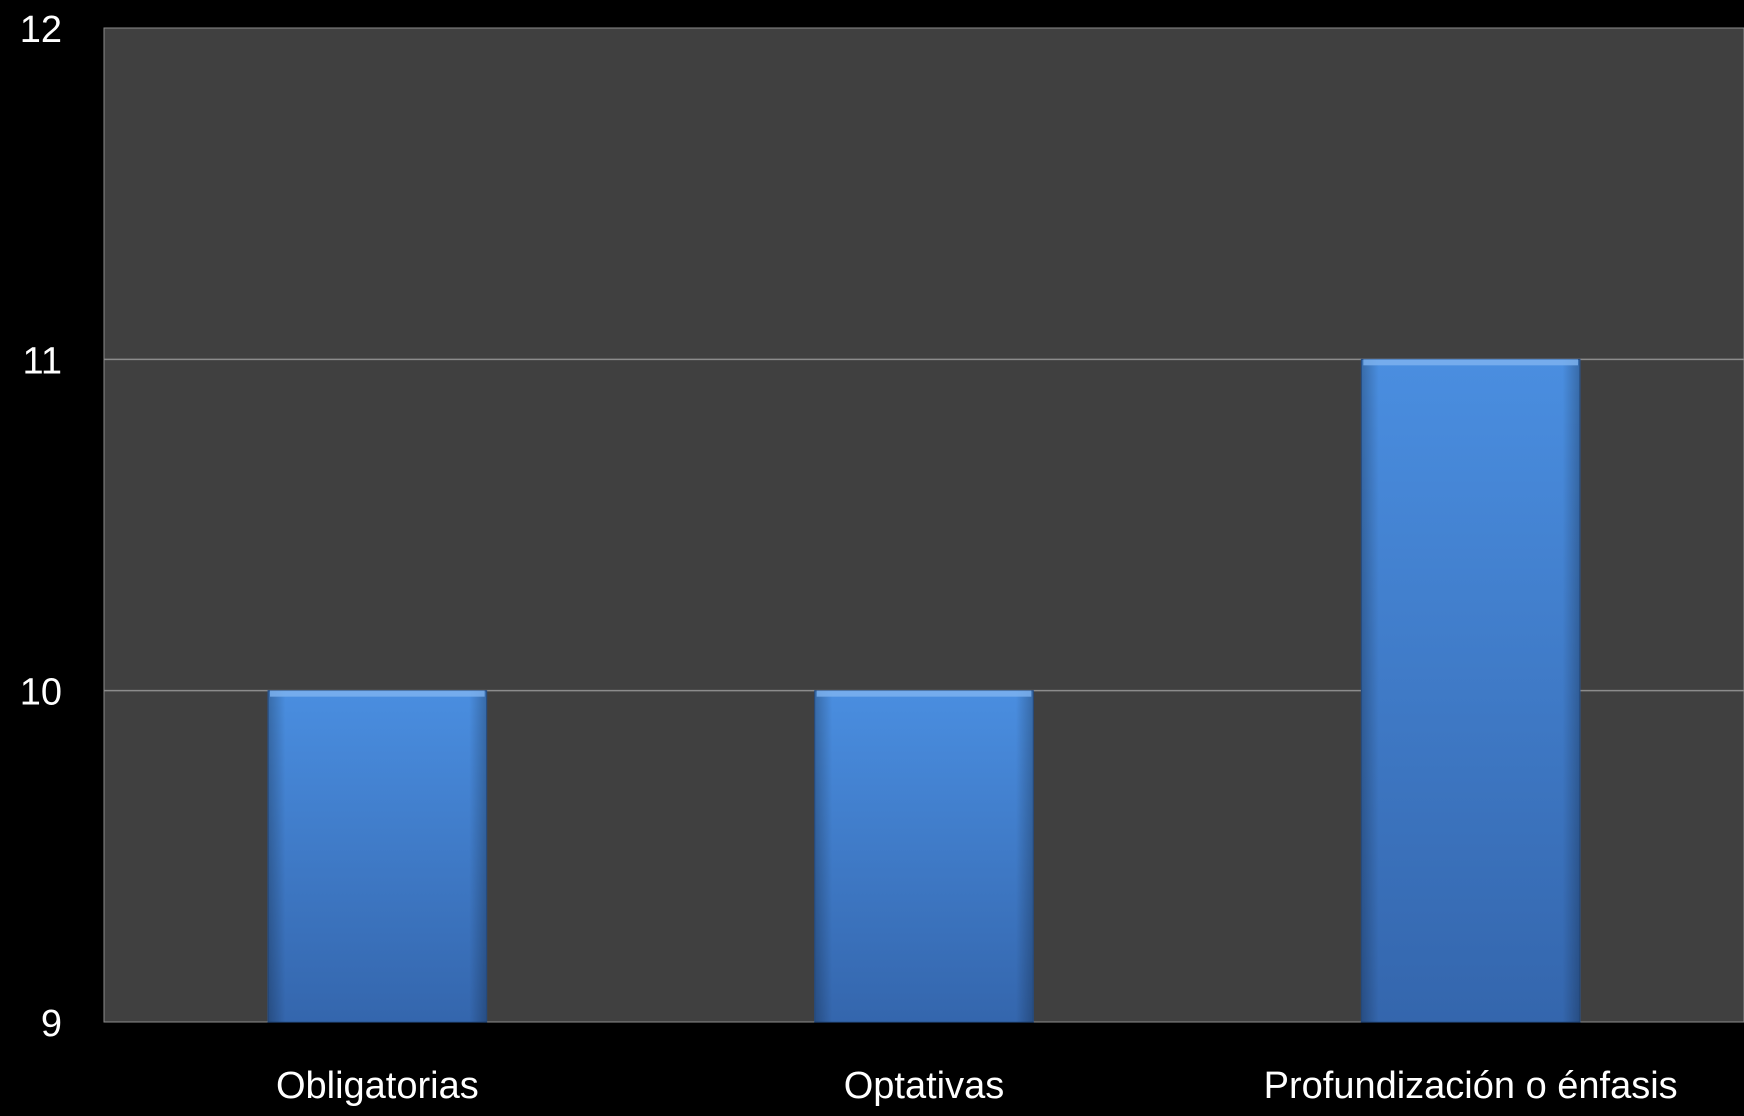 This screenshot has height=1116, width=1744. Describe the element at coordinates (924, 1086) in the screenshot. I see `x-category-label: Optativas` at that location.